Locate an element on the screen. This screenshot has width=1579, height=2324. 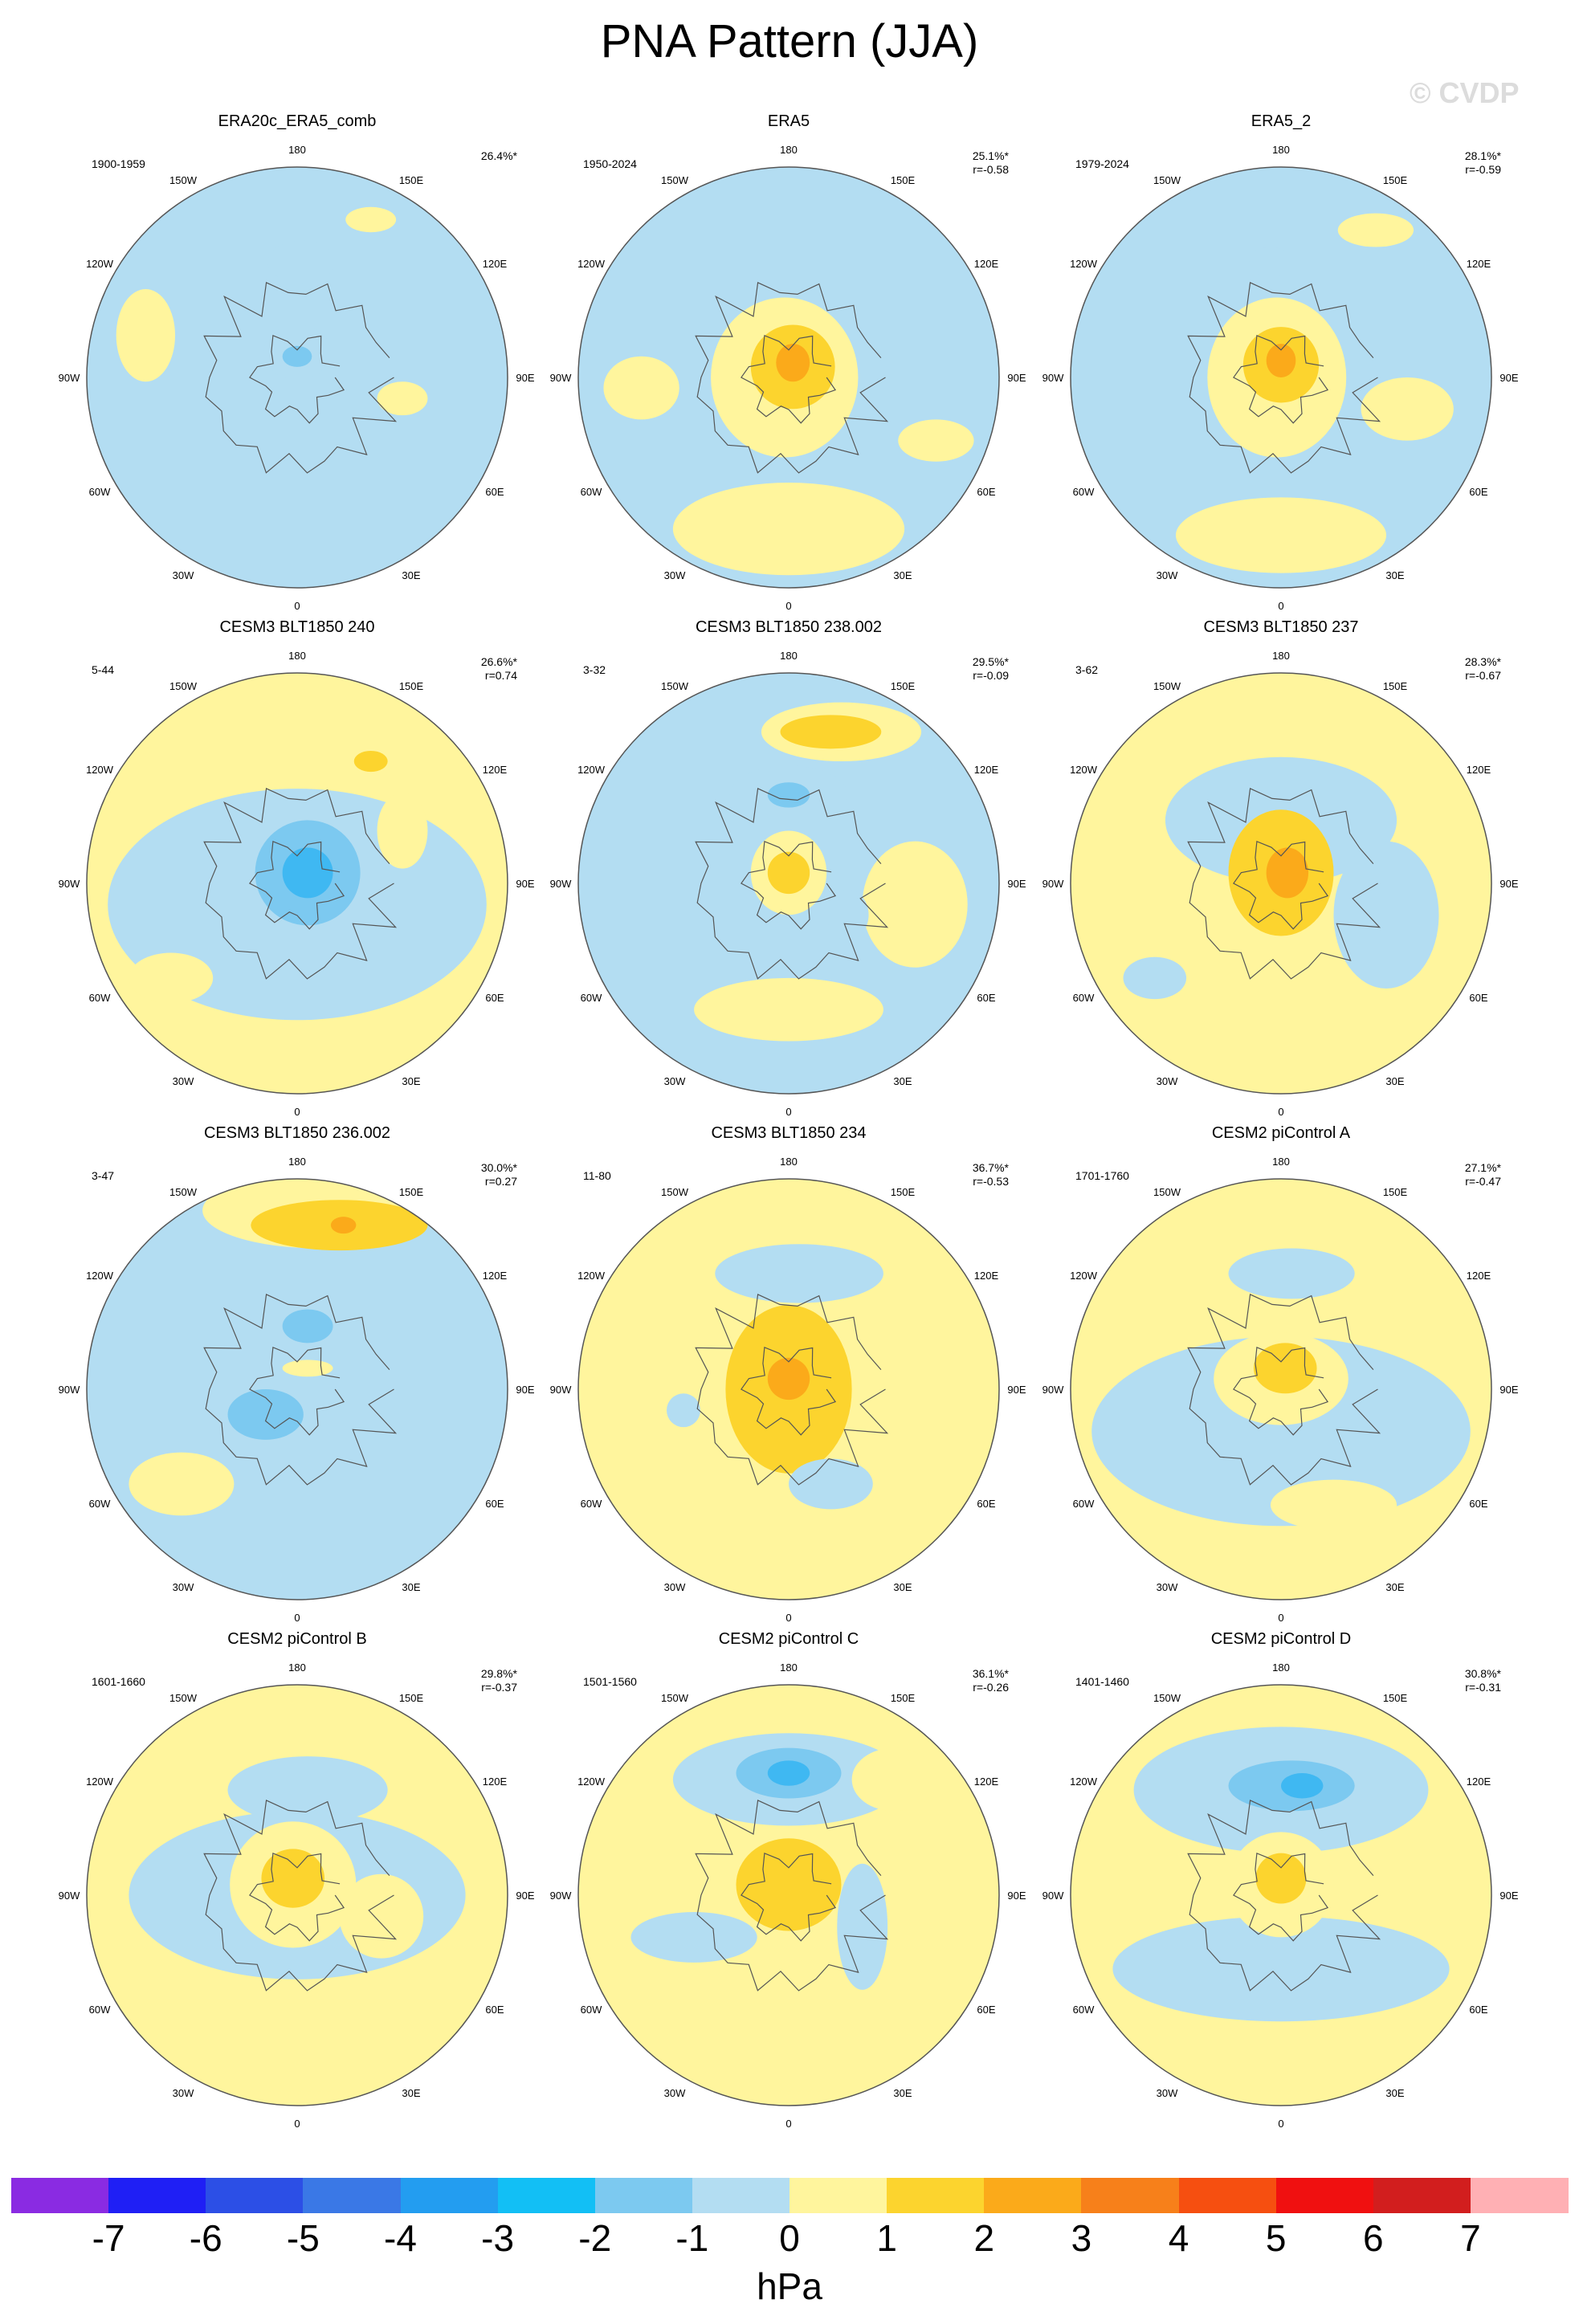
panel-title: ERA20c_ERA5_comb is located at coordinates (297, 121).